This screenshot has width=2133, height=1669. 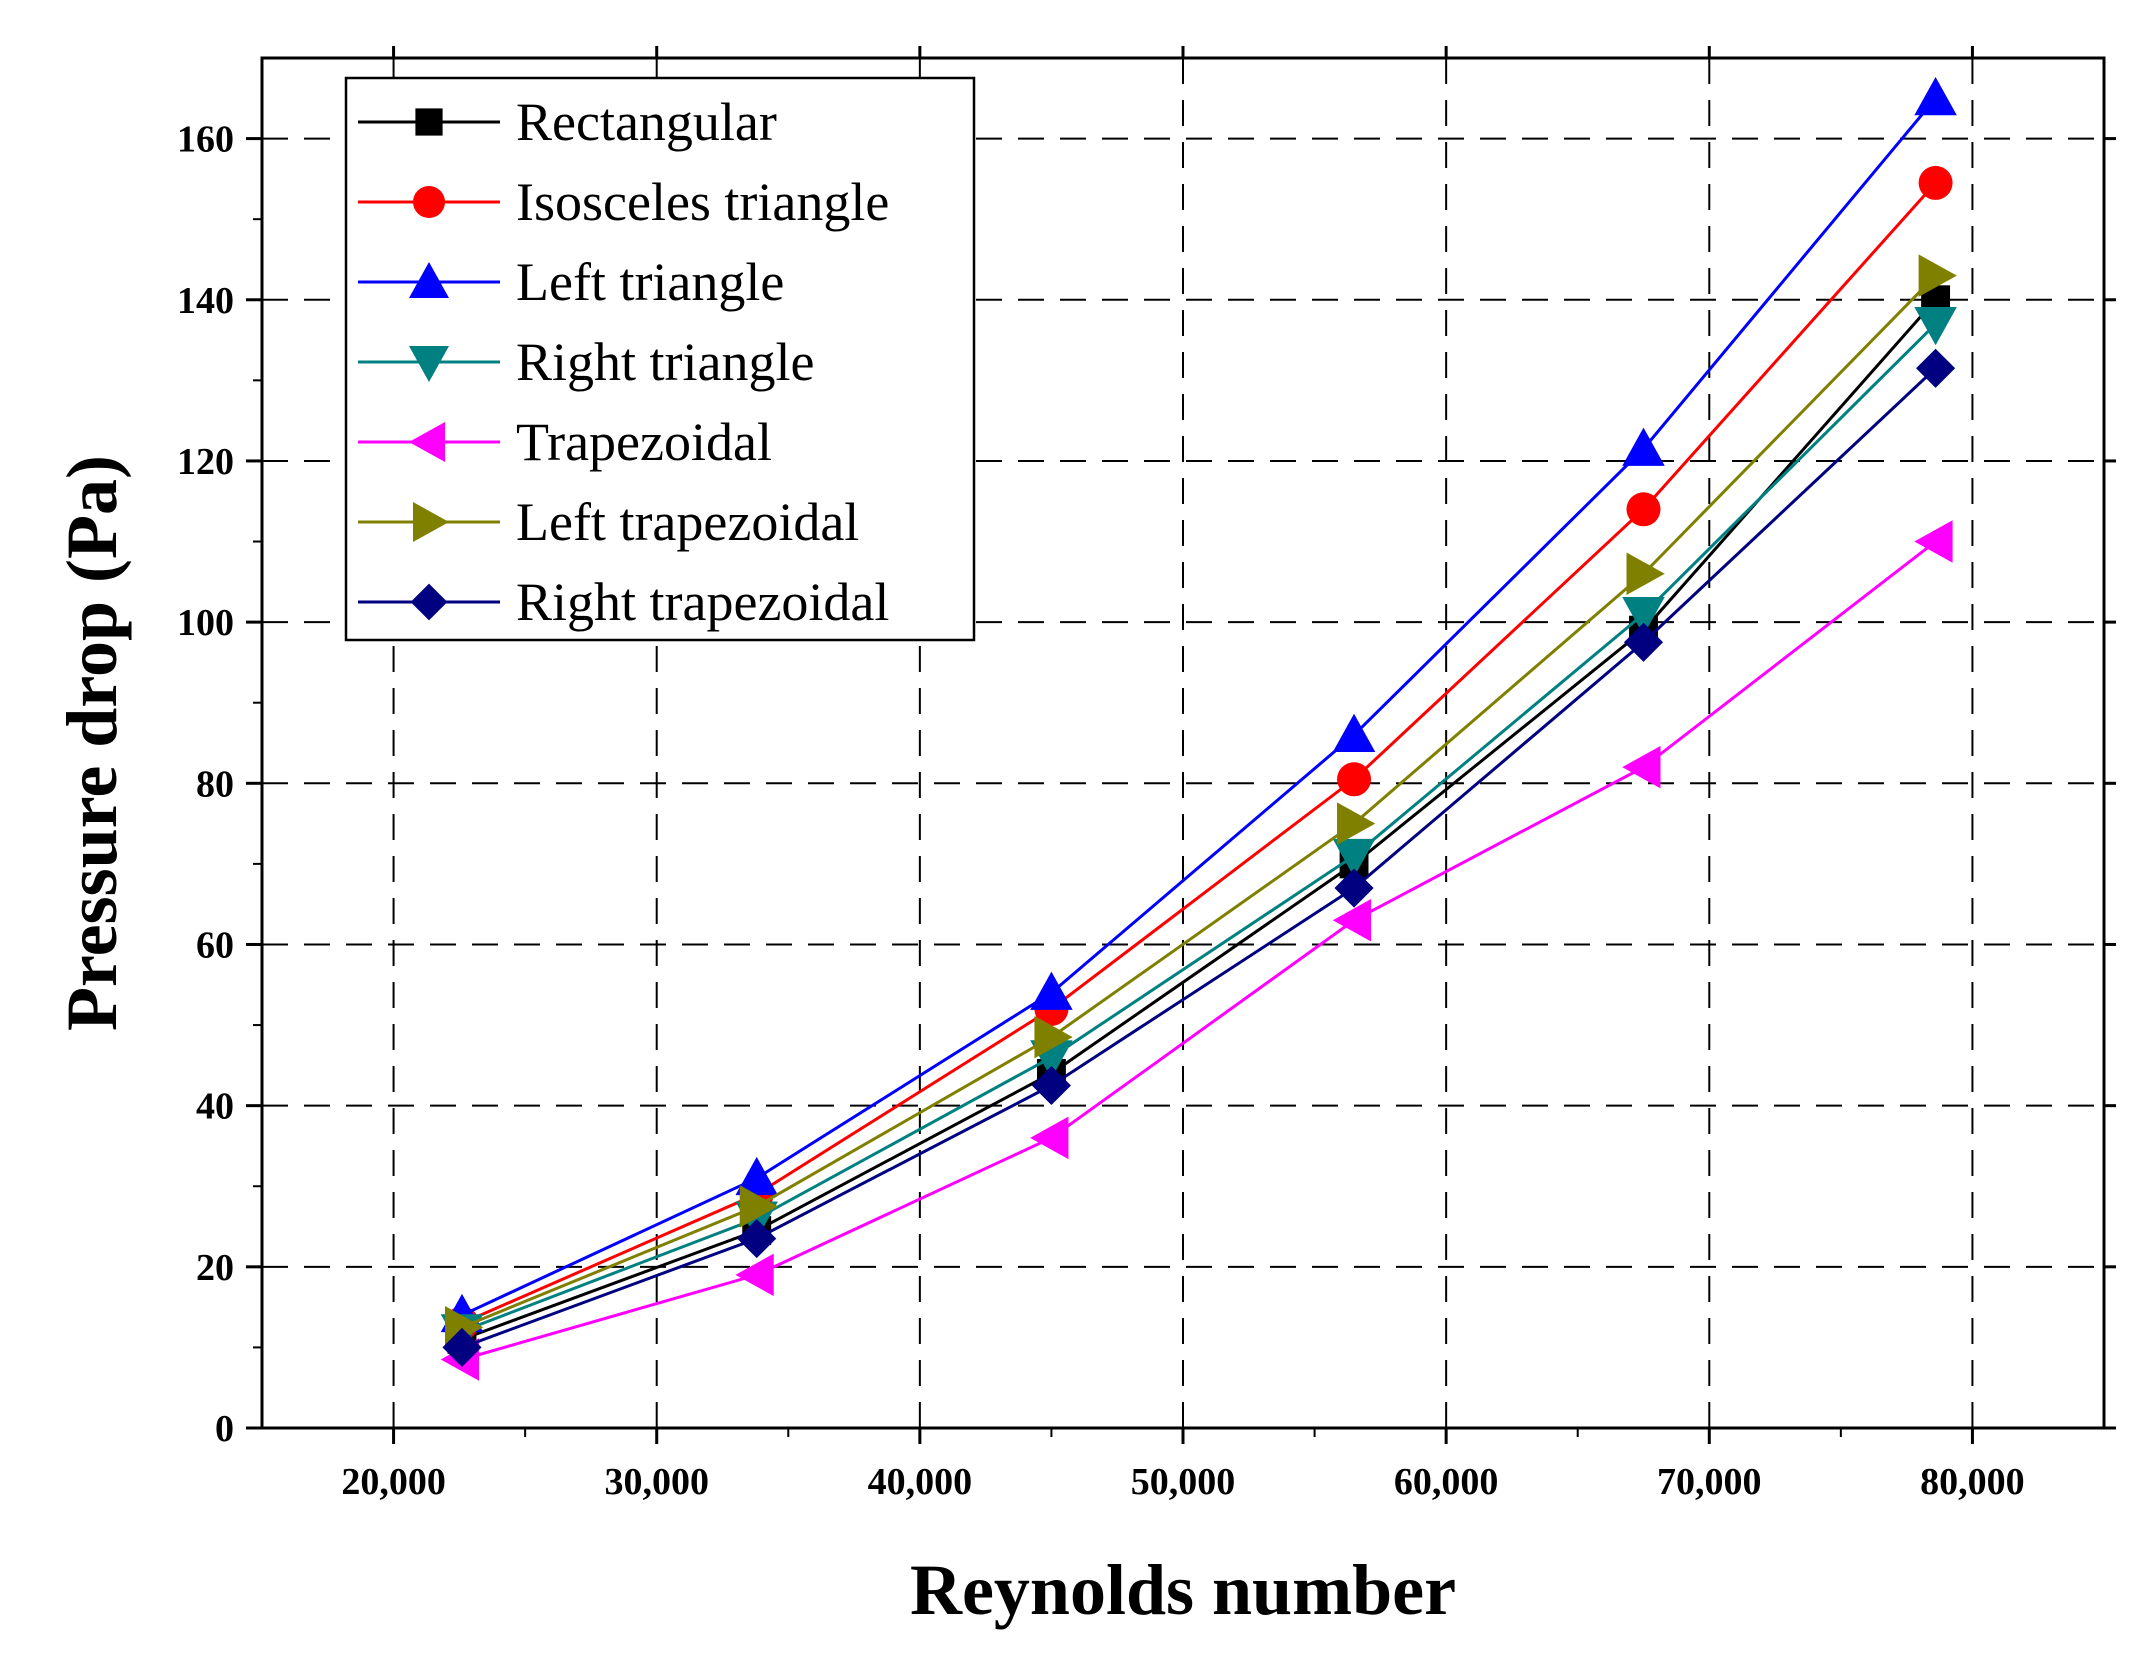 I want to click on legend-item: Trapezoidal, so click(x=565, y=442).